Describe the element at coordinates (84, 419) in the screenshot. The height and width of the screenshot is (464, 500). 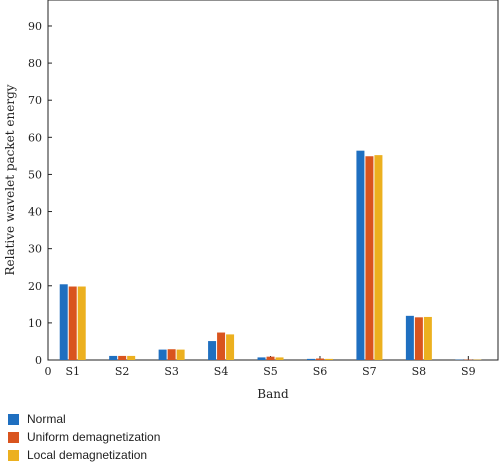
I see `legend-item: Normal` at that location.